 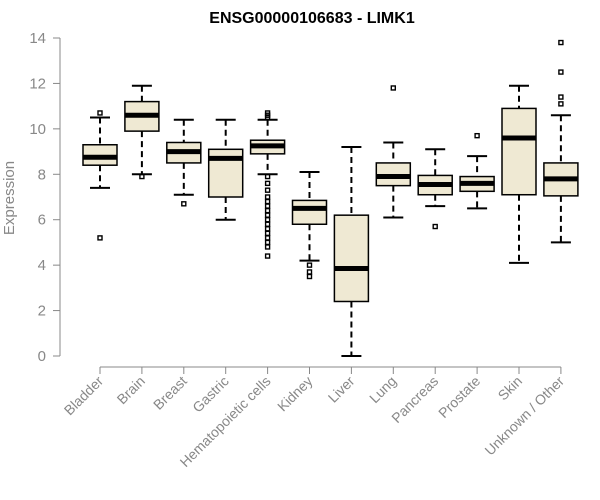 What do you see at coordinates (459, 397) in the screenshot?
I see `x-tick-label: Prostate` at bounding box center [459, 397].